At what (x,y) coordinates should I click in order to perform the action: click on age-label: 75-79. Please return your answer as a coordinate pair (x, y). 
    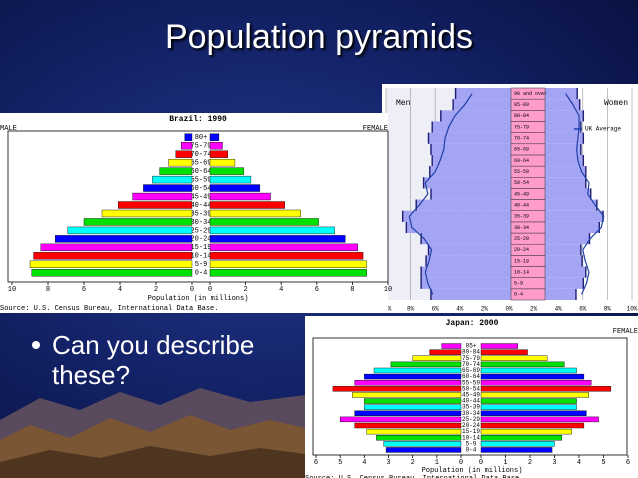
    Looking at the image, I should click on (521, 127).